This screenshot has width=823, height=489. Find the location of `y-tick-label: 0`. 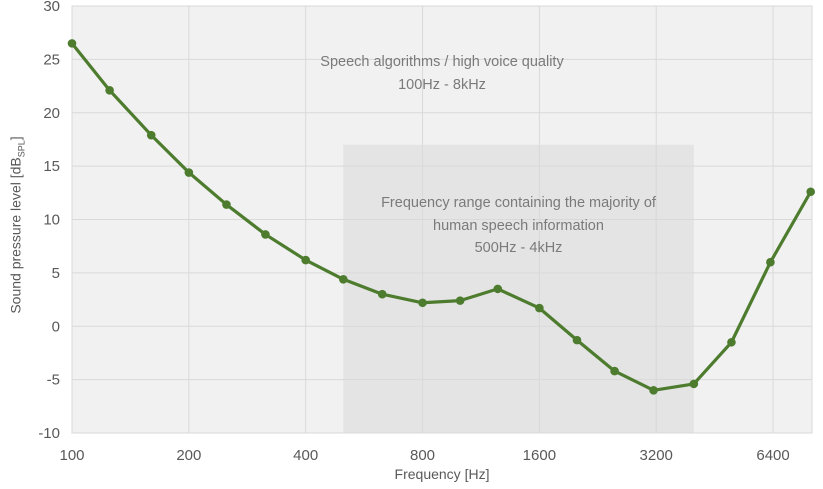

y-tick-label: 0 is located at coordinates (56, 326).